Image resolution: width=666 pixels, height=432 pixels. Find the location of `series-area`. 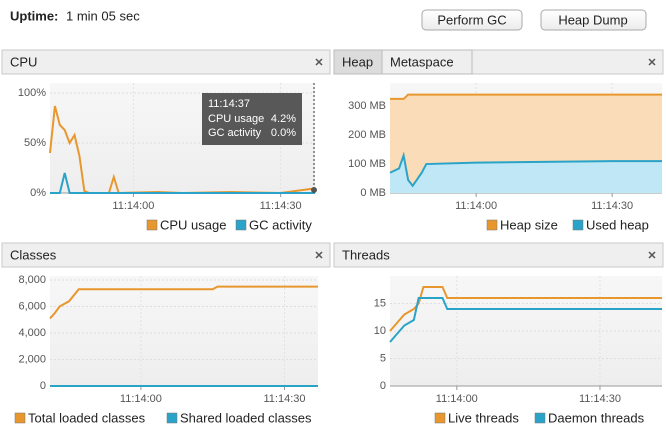

series-area is located at coordinates (526, 174).